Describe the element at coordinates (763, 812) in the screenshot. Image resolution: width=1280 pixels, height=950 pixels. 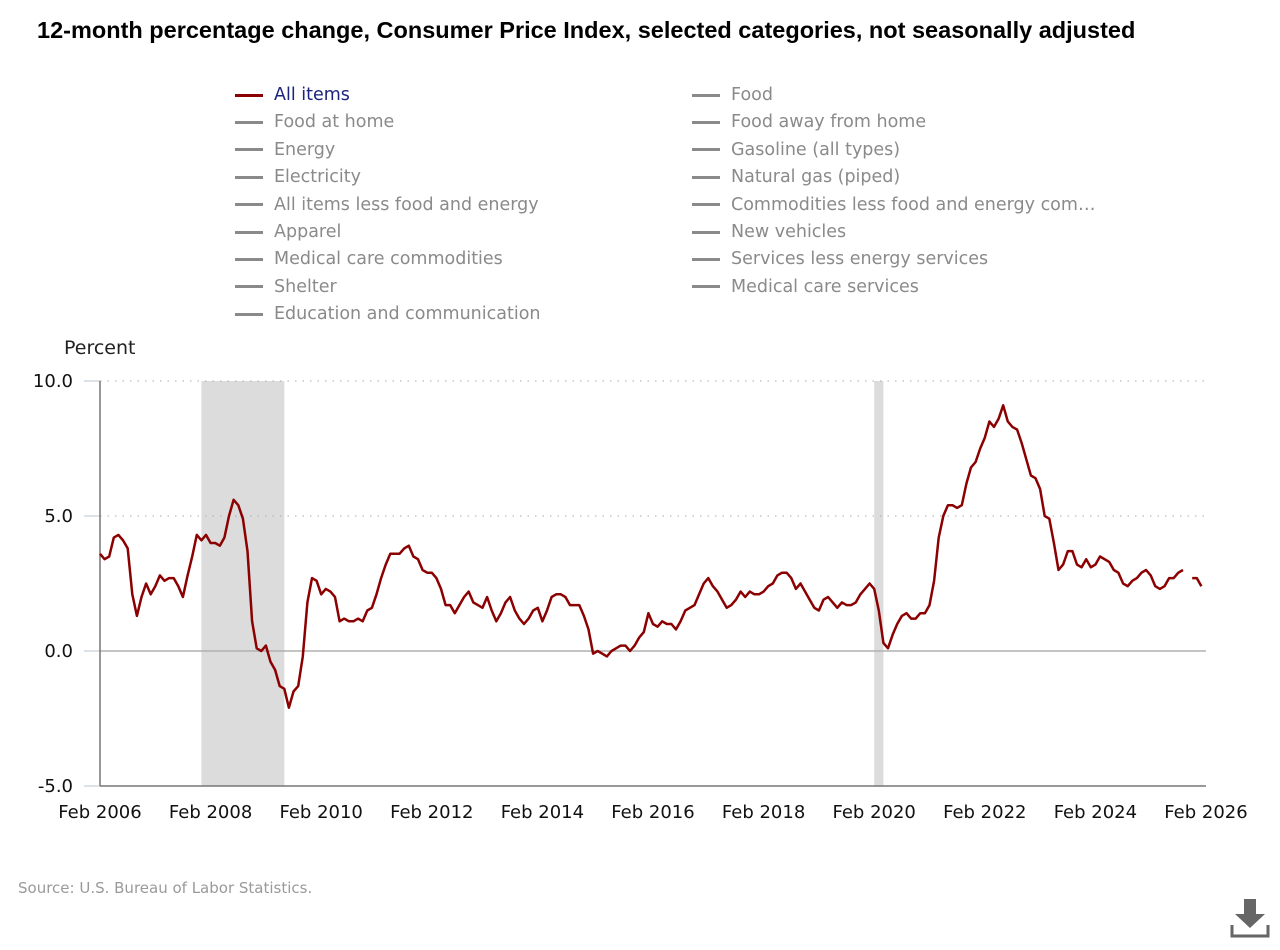
I see `x-tick-label: Feb 2018` at that location.